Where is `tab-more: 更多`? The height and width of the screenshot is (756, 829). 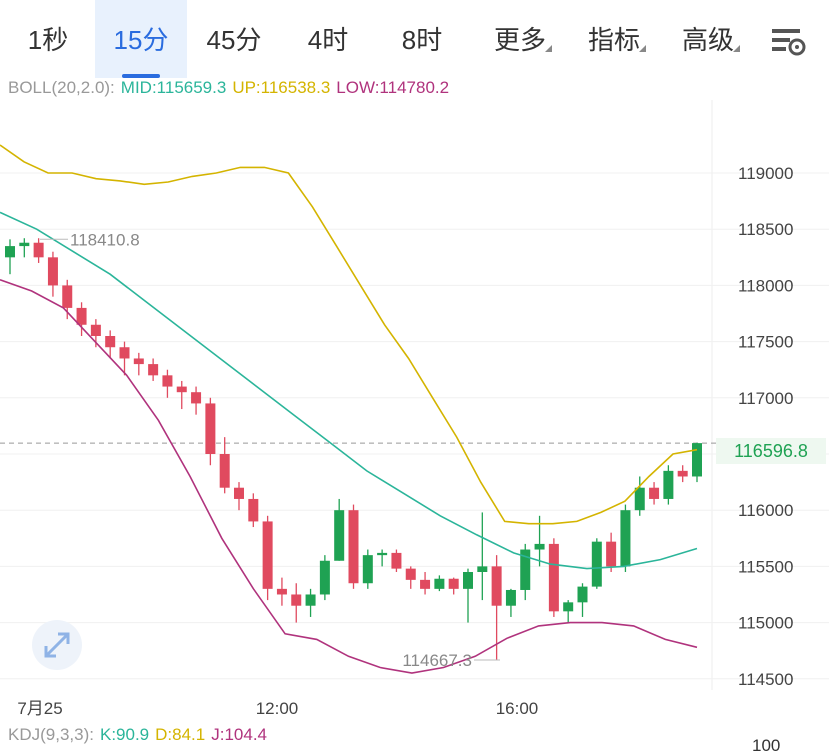
tab-more: 更多 is located at coordinates (521, 39).